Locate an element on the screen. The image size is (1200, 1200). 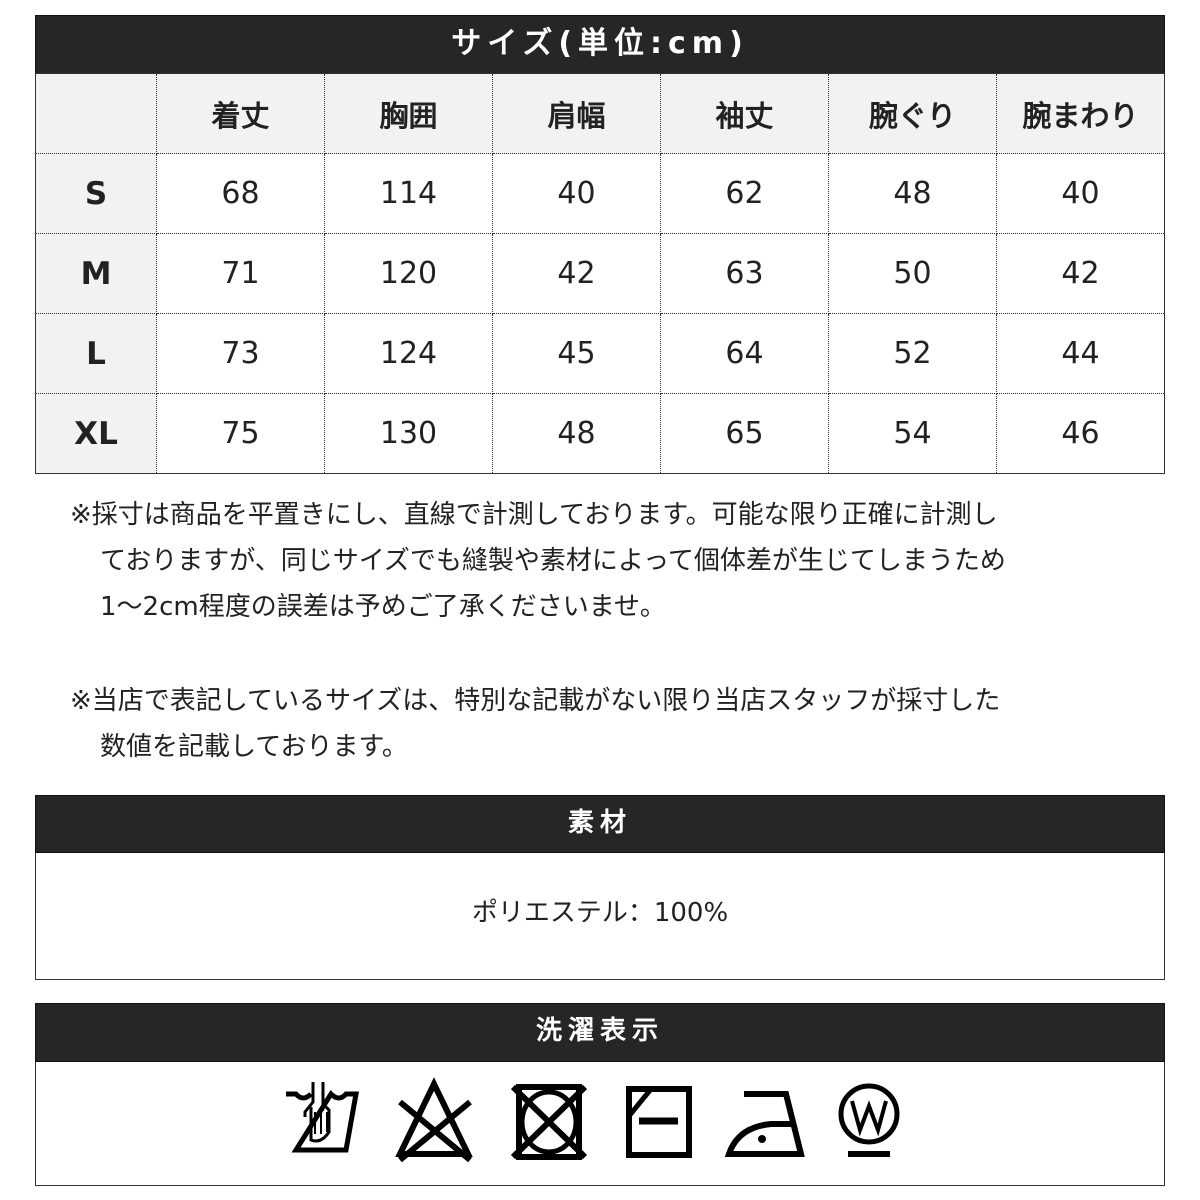
note-line: ※採寸は商品を平置きにし、直線で計測しております。可能な限り正確に計測し is located at coordinates (534, 515).